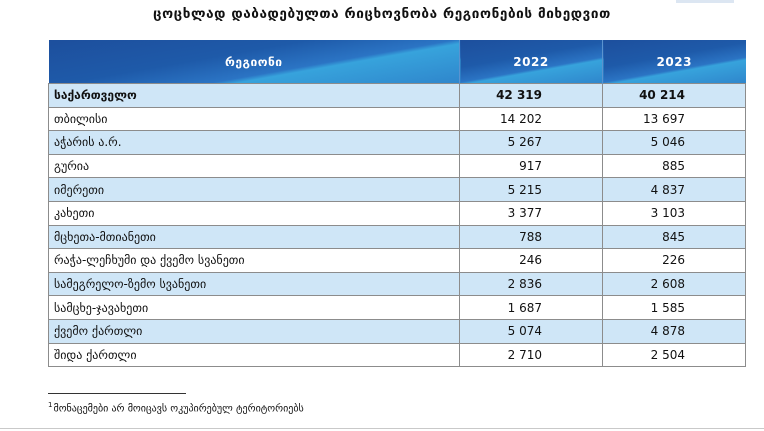 This screenshot has height=431, width=764. I want to click on value-2023-cell: 1 585, so click(674, 307).